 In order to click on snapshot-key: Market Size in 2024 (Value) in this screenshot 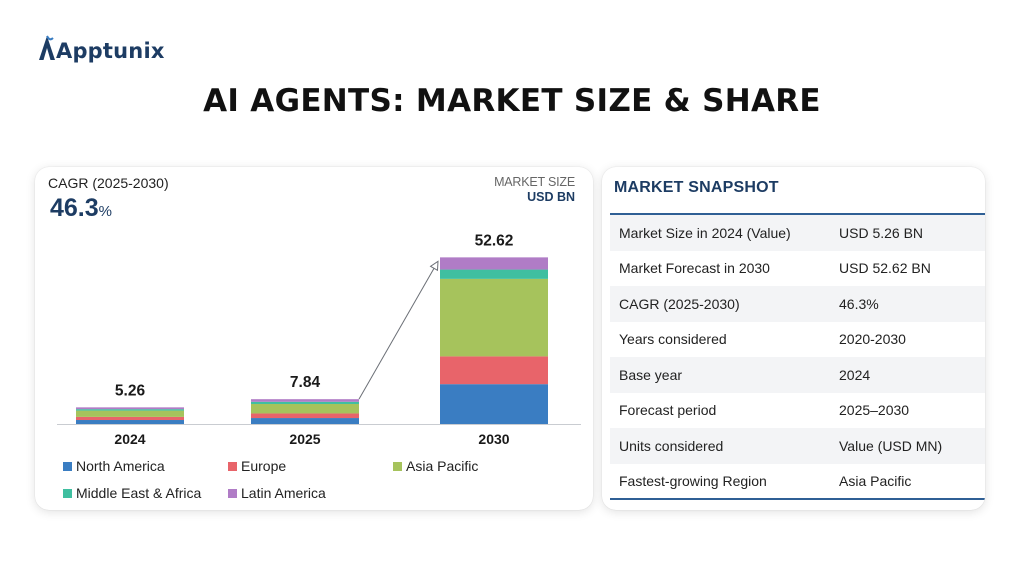, I will do `click(705, 232)`.